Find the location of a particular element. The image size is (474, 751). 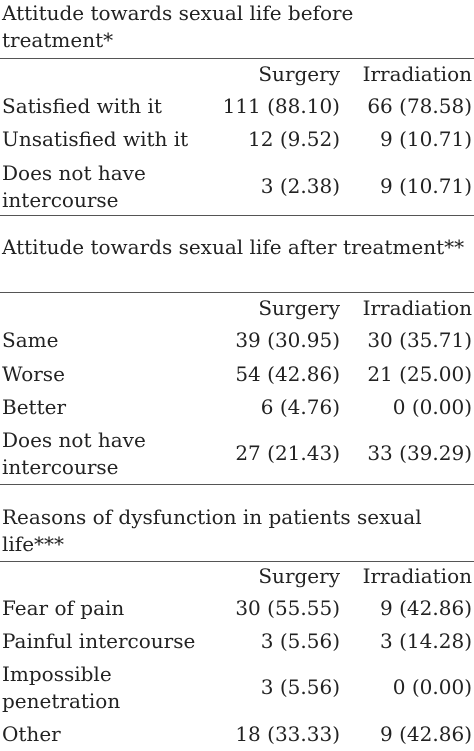

irradiation-value: 33 (39.29) is located at coordinates (419, 453).